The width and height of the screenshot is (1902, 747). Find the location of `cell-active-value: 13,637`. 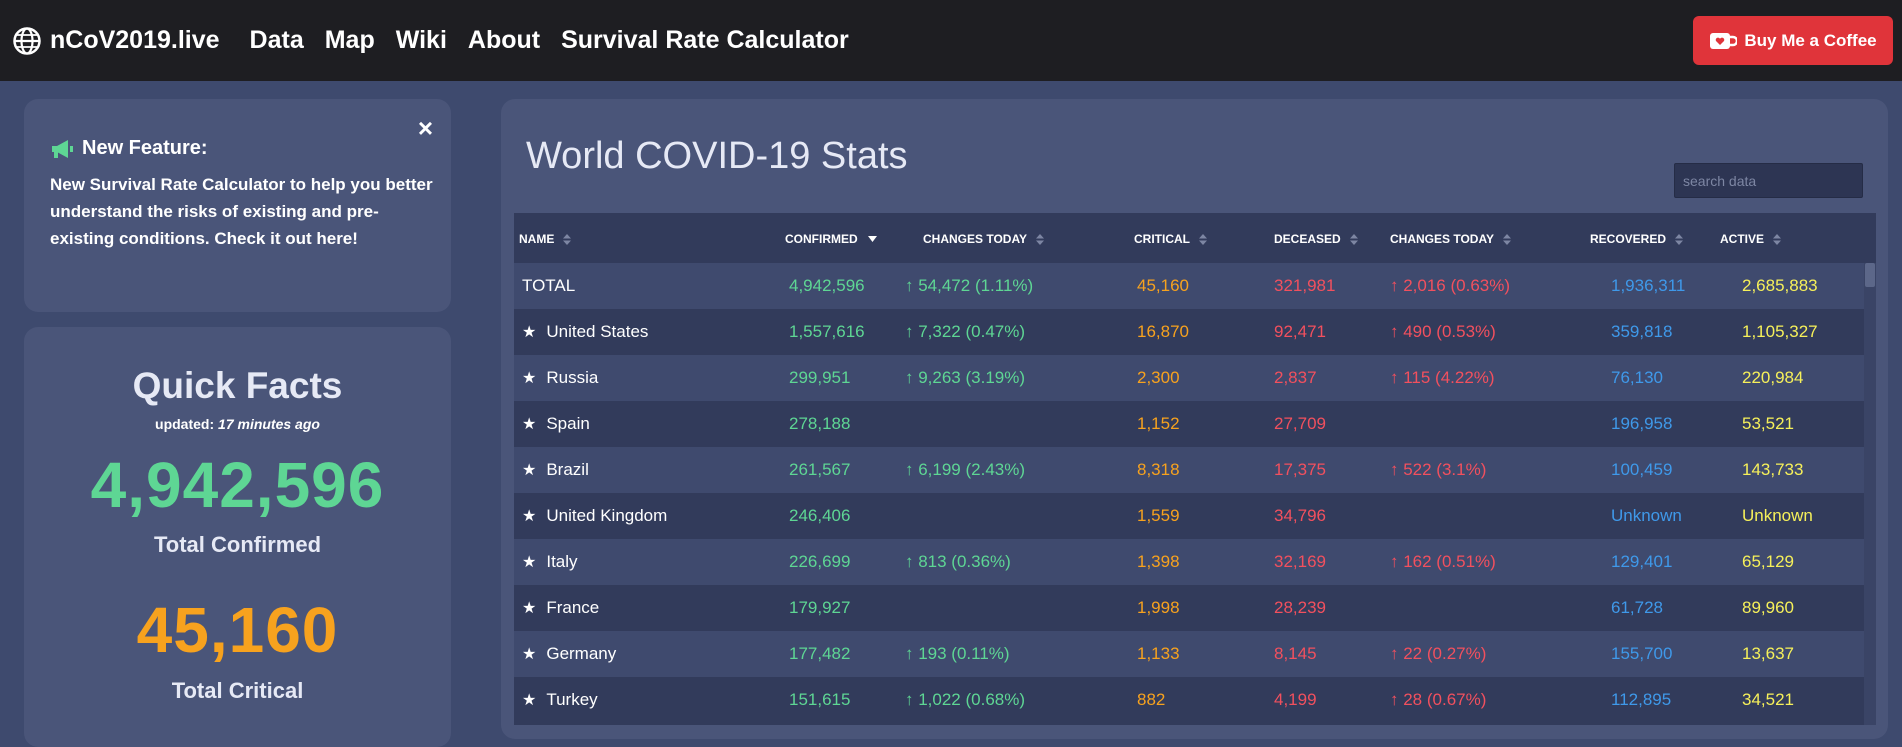

cell-active-value: 13,637 is located at coordinates (1768, 653).